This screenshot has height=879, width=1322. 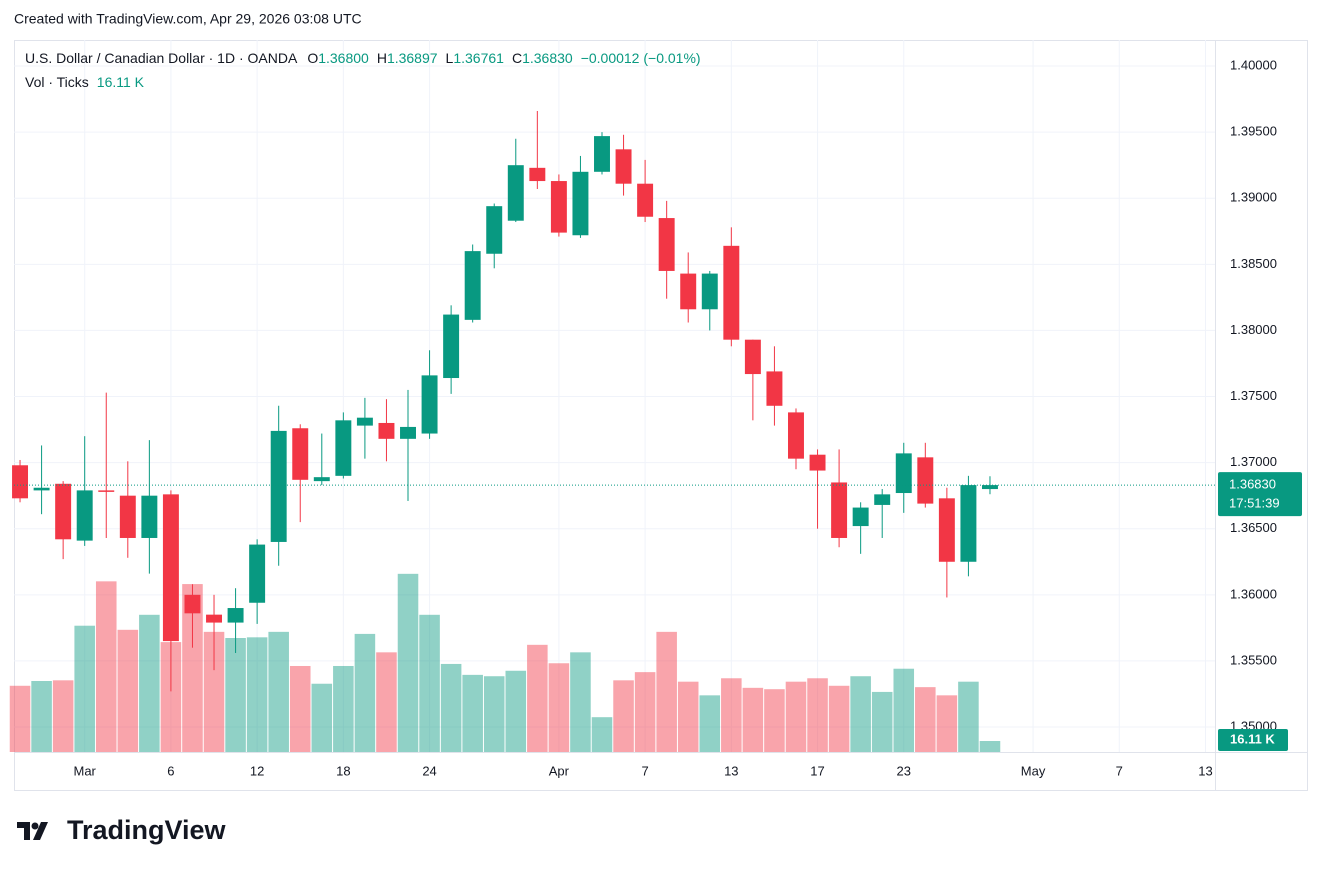 What do you see at coordinates (35, 826) in the screenshot?
I see `logo-dot` at bounding box center [35, 826].